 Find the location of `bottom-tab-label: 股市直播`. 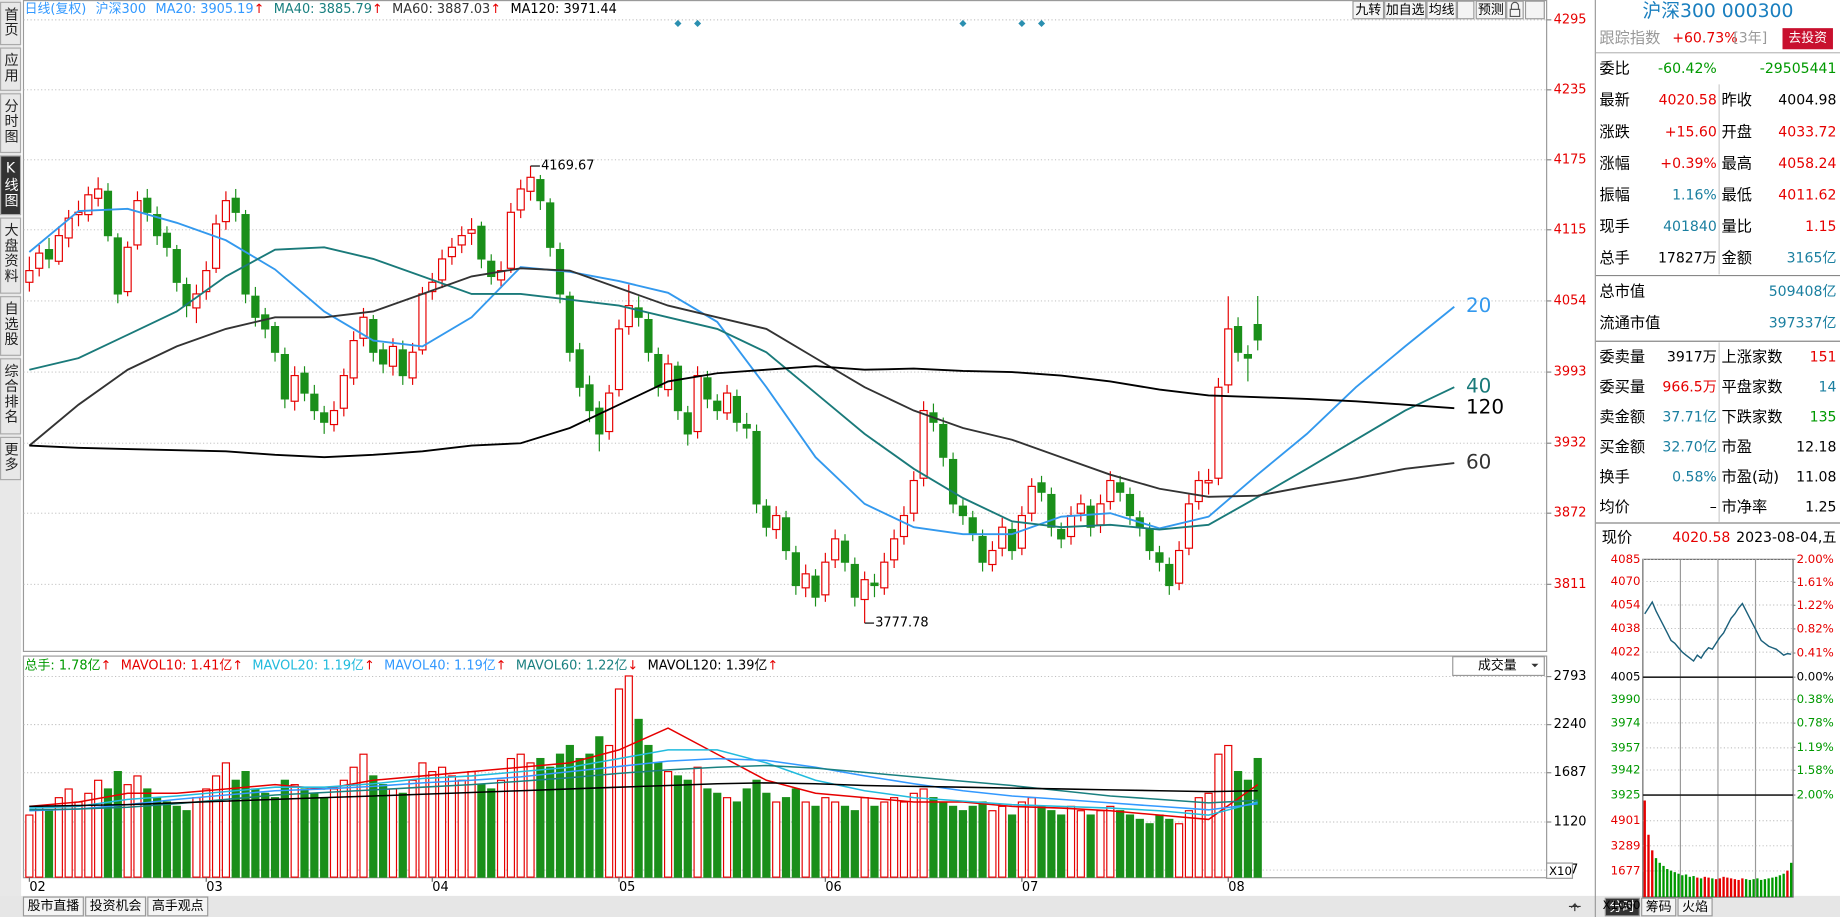

bottom-tab-label: 股市直播 is located at coordinates (54, 906).